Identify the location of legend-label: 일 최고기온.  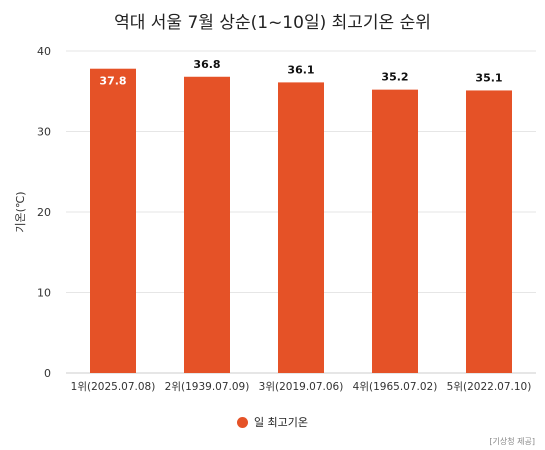
(281, 422).